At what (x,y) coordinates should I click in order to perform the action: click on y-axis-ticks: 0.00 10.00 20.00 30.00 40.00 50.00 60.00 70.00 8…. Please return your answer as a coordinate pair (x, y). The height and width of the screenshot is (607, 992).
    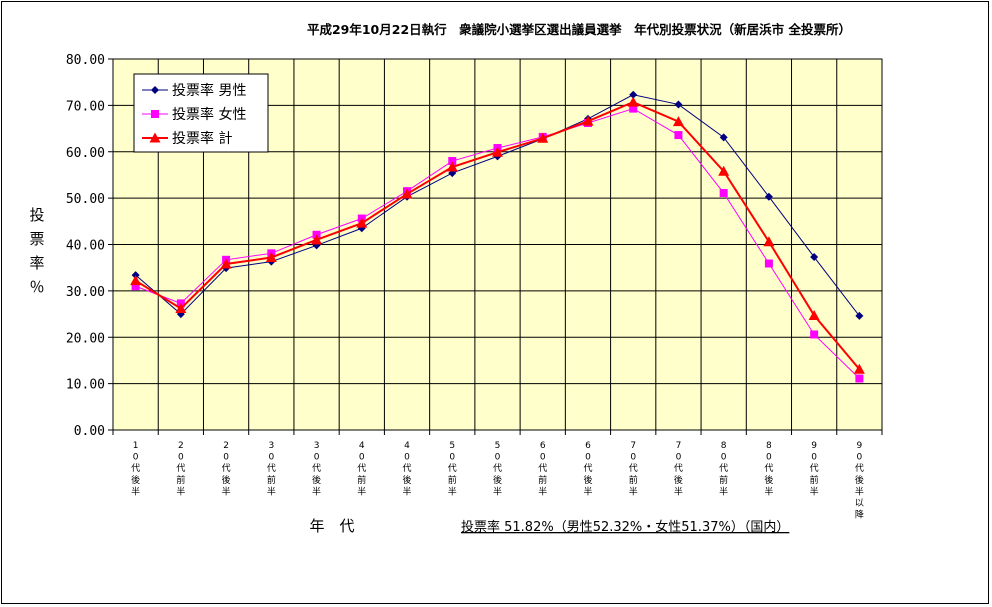
    Looking at the image, I should click on (85, 246).